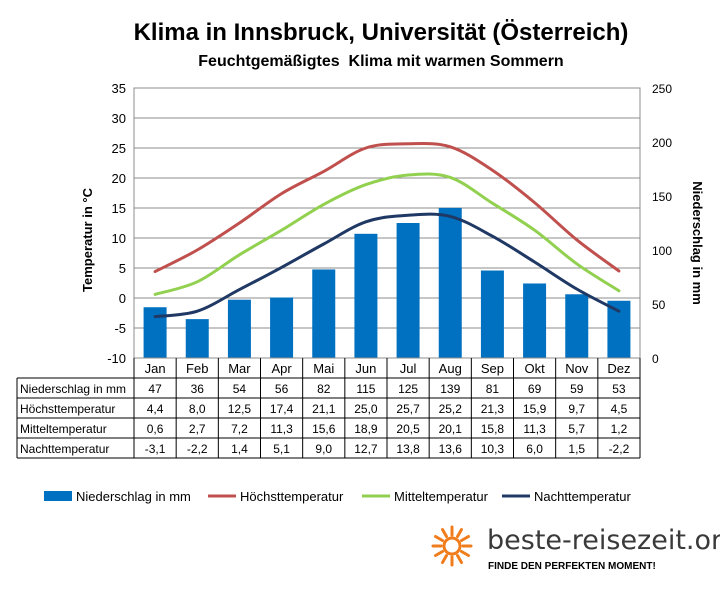 The width and height of the screenshot is (720, 592). Describe the element at coordinates (452, 546) in the screenshot. I see `sun-icon` at that location.